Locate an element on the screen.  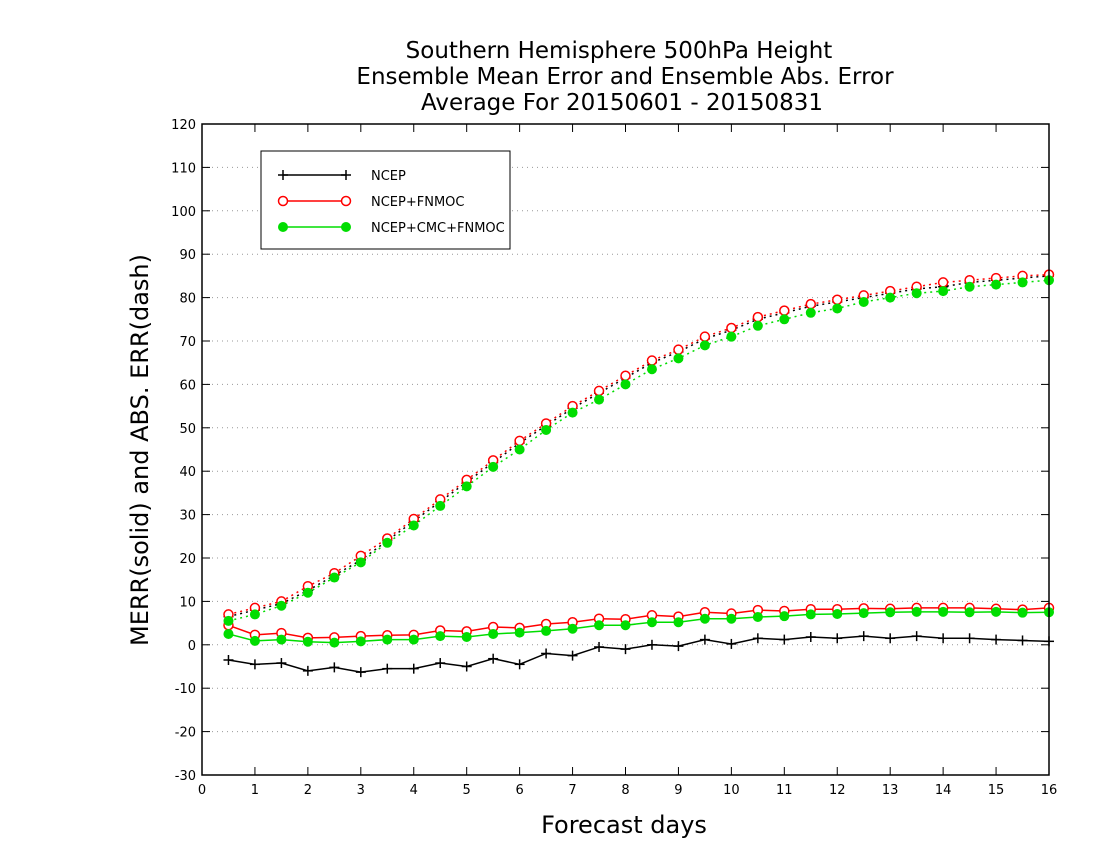
y-tick-label: -10 is located at coordinates (185, 689).